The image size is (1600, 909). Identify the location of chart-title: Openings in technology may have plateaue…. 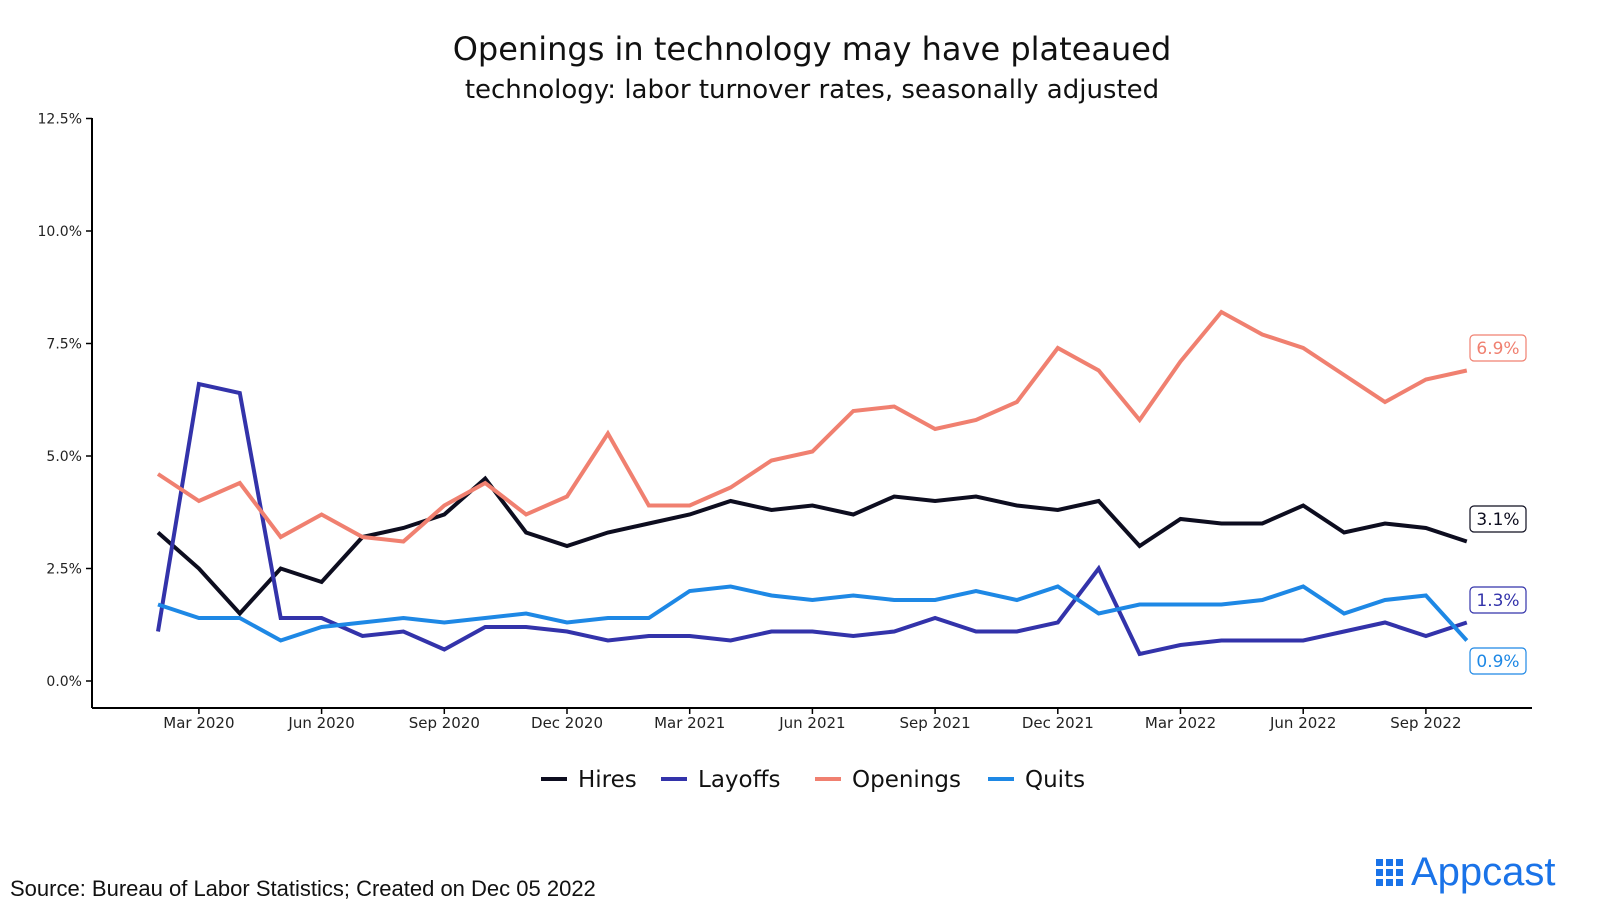
(812, 49).